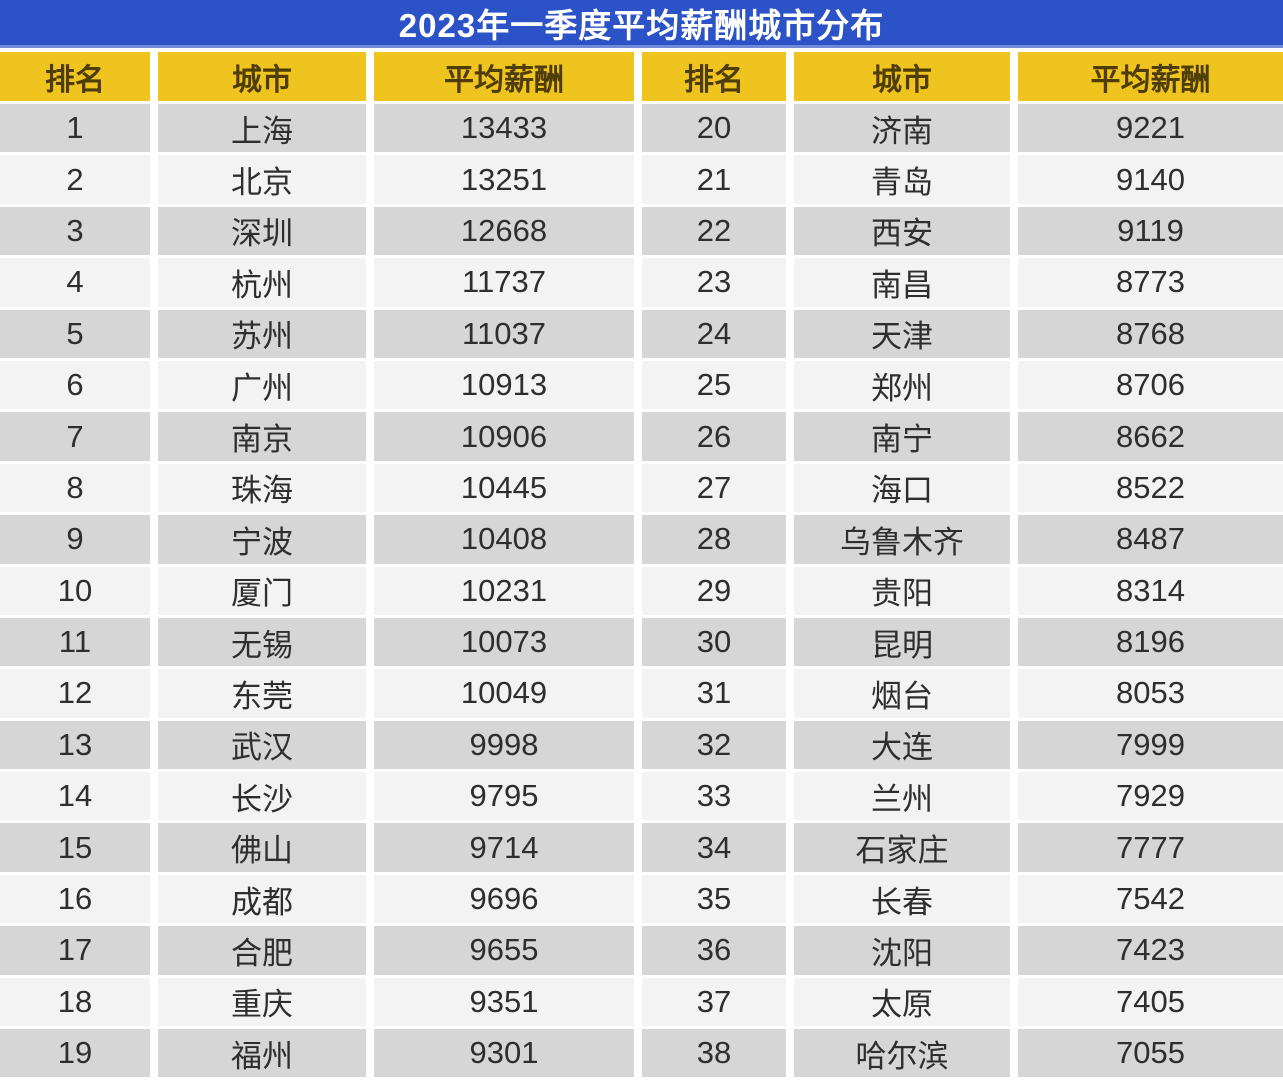  Describe the element at coordinates (262, 693) in the screenshot. I see `city-cell-left: 东莞` at that location.